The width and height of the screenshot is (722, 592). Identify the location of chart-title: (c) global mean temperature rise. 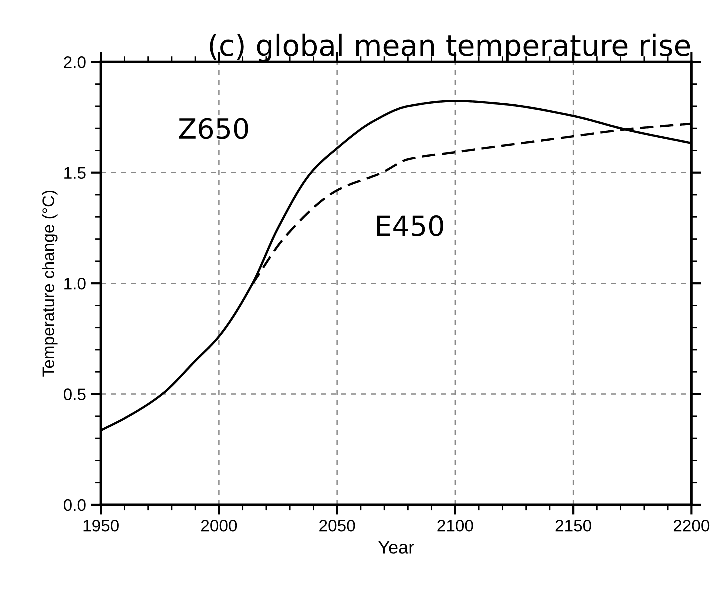
(450, 48).